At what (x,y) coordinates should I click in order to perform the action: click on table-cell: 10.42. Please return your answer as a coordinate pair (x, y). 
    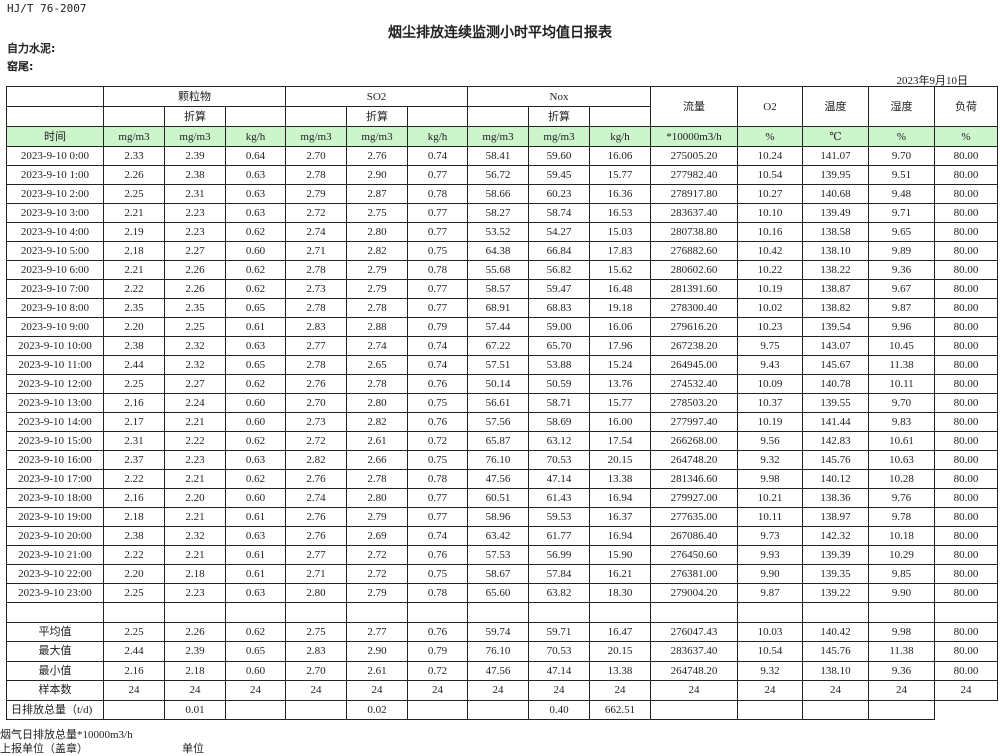
    Looking at the image, I should click on (770, 251).